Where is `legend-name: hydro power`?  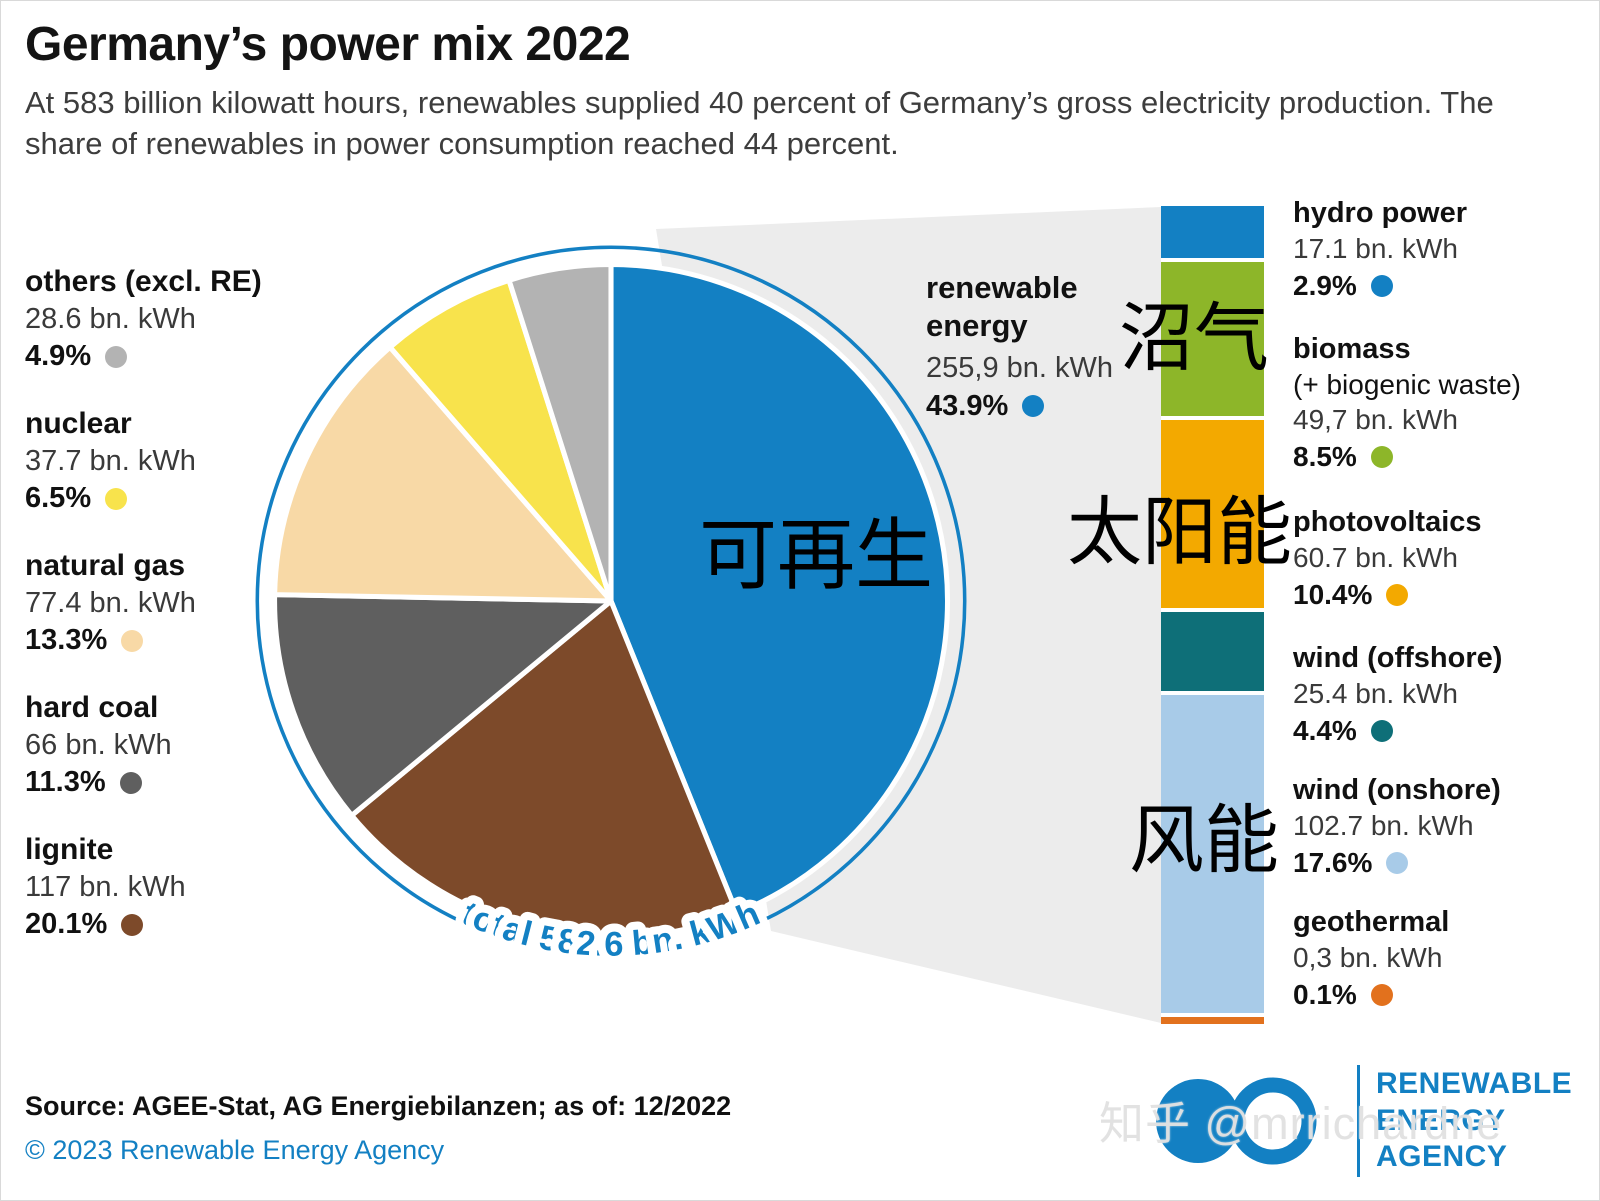
legend-name: hydro power is located at coordinates (1380, 213).